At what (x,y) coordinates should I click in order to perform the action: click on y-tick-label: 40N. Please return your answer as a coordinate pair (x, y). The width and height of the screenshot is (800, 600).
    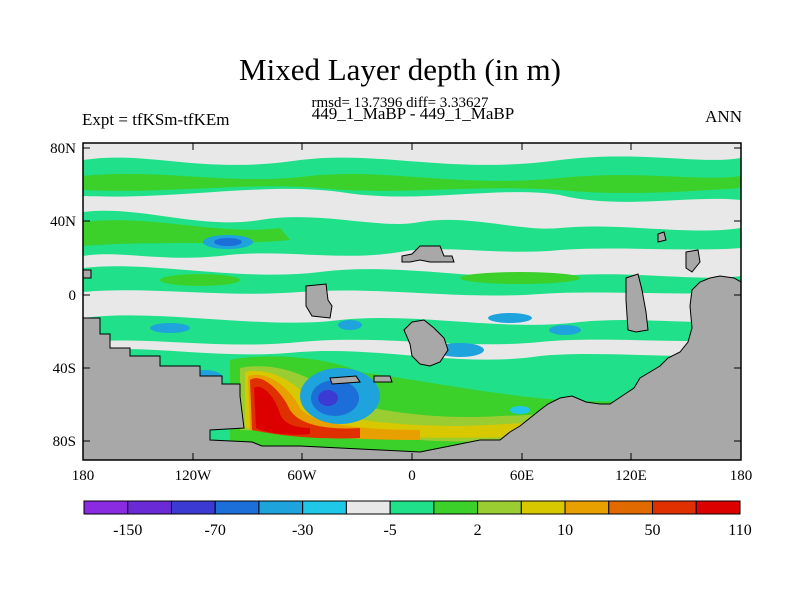
    Looking at the image, I should click on (63, 222).